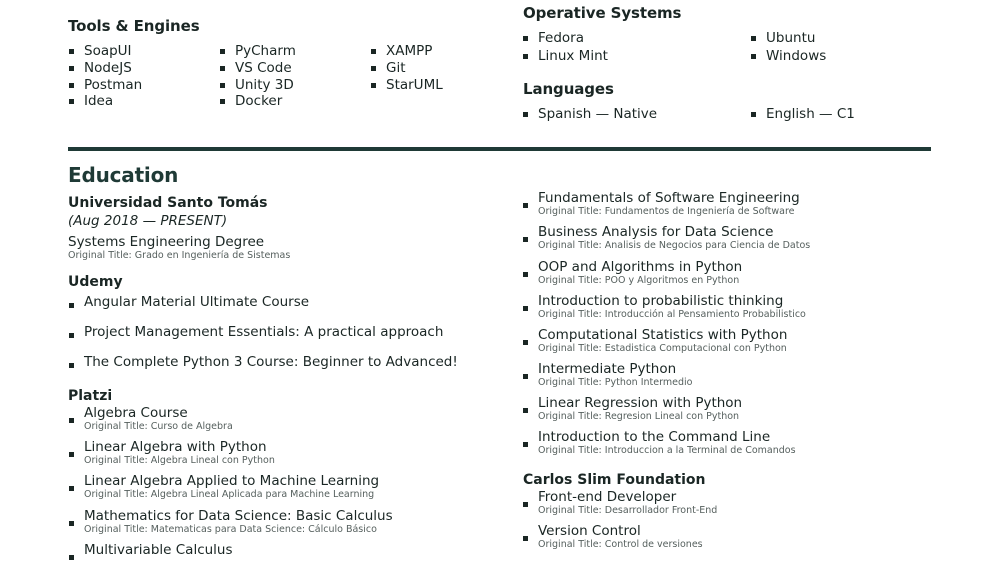 The image size is (1000, 562). What do you see at coordinates (803, 114) in the screenshot?
I see `language-item: English — C1` at bounding box center [803, 114].